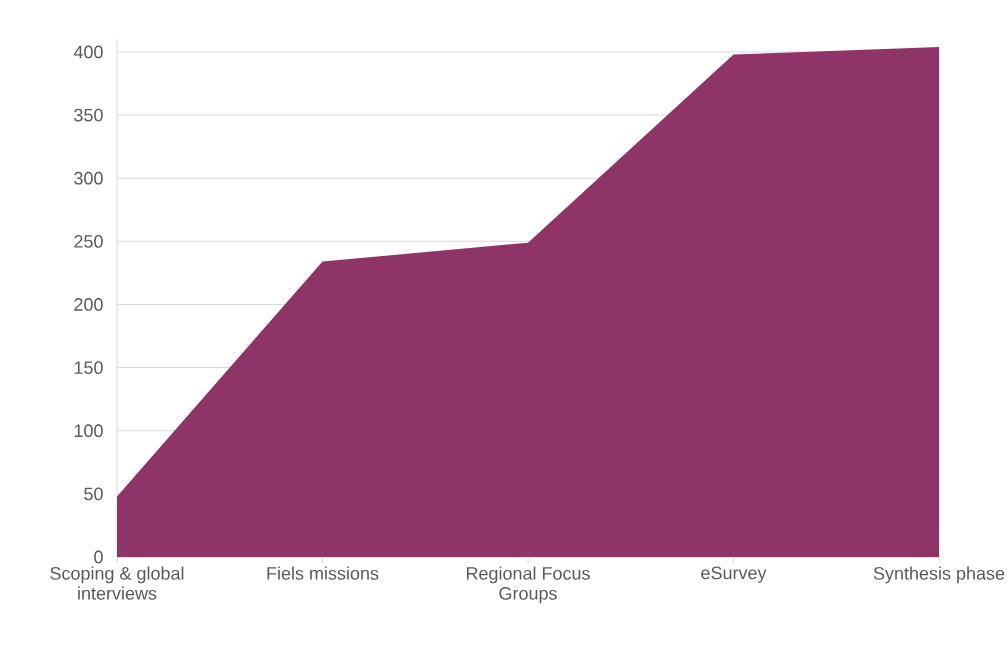 This screenshot has width=1007, height=659. Describe the element at coordinates (88, 431) in the screenshot. I see `y-tick-label: 100` at that location.